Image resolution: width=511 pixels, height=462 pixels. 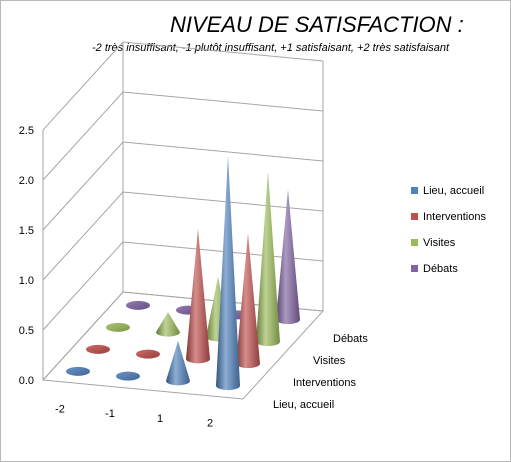 What do you see at coordinates (160, 419) in the screenshot?
I see `x-tick-label: 1` at bounding box center [160, 419].